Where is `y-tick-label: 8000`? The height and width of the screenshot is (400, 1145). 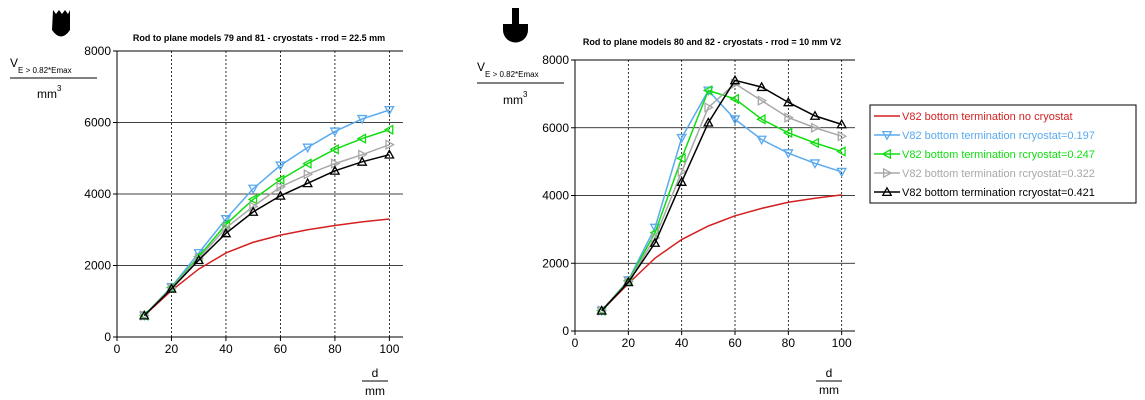
y-tick-label: 8000 is located at coordinates (555, 60).